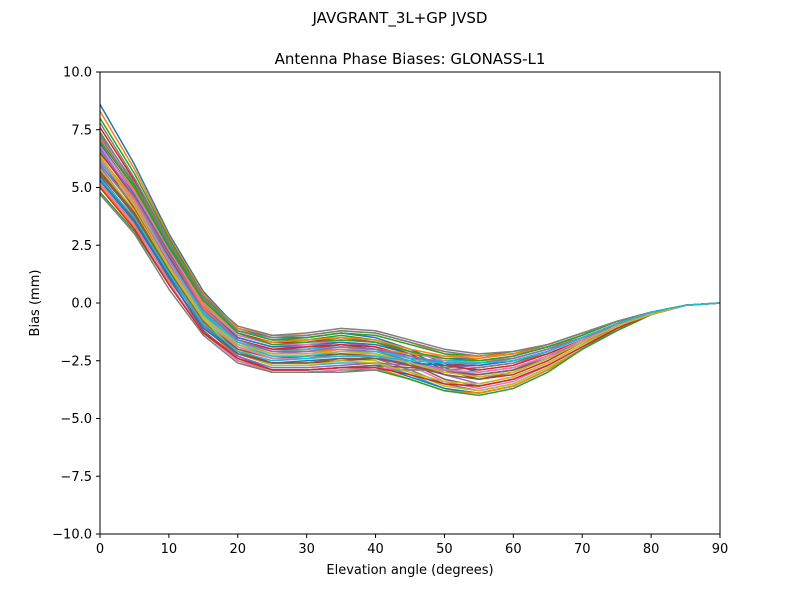  Describe the element at coordinates (100, 549) in the screenshot. I see `x-tick-label: 0` at that location.